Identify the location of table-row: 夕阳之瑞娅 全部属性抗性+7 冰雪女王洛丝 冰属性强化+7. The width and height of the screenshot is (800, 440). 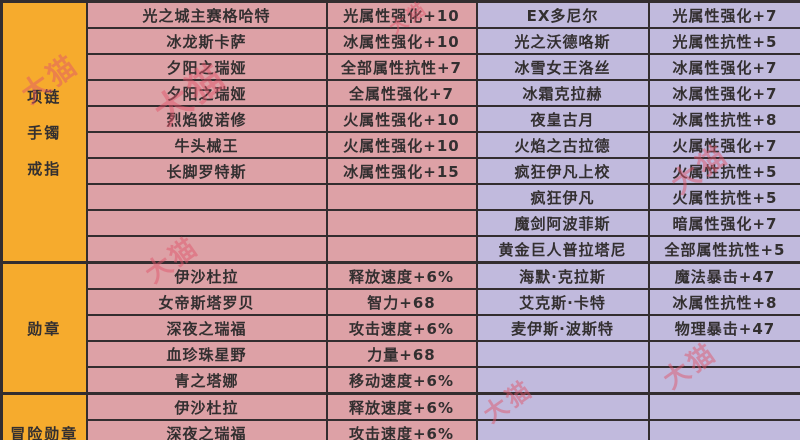
(401, 67).